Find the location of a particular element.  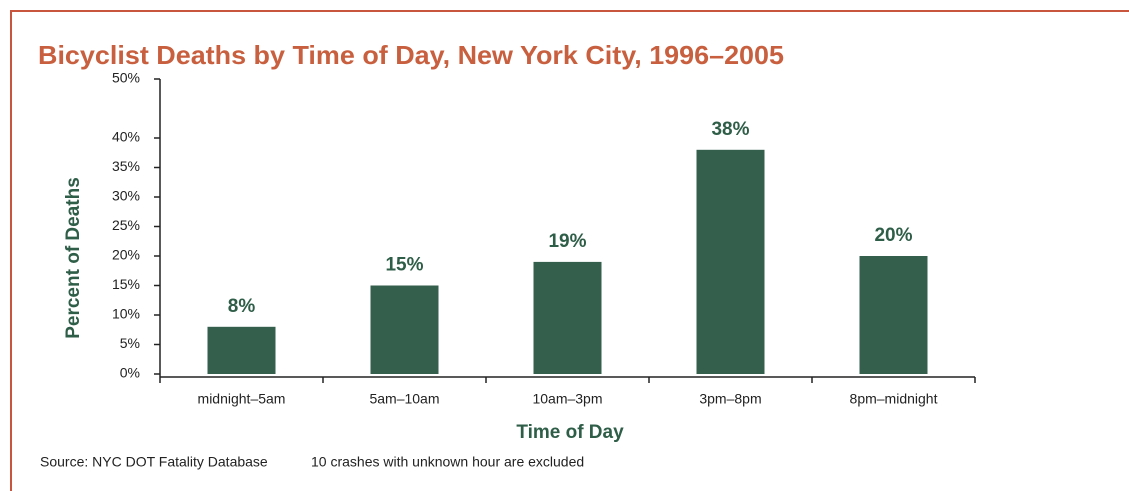

source-note: Source: NYC DOT Fatality Database is located at coordinates (154, 462).